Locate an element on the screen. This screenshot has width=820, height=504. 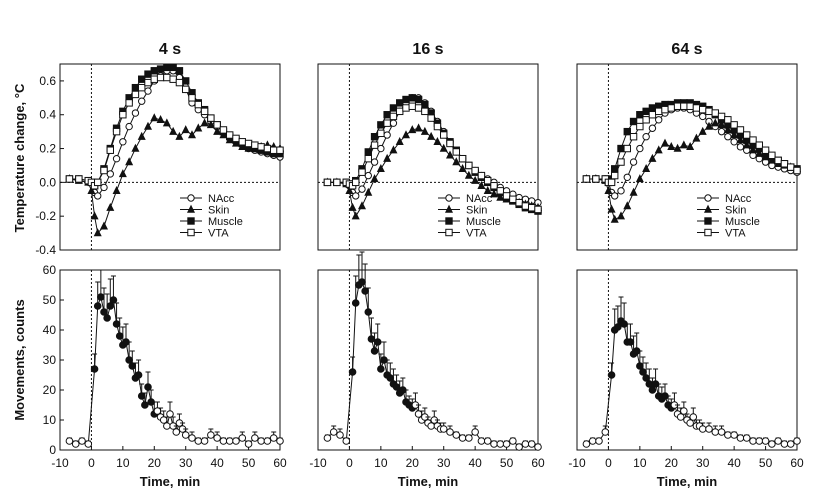
movement-panel-2: -10 0 10 20 30 40 50 60 Time, min is located at coordinates (427, 370).